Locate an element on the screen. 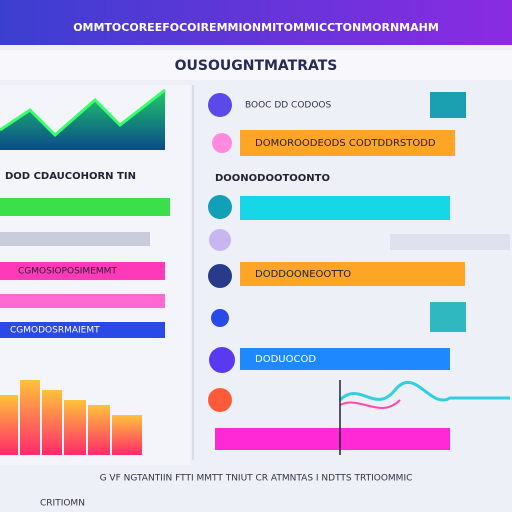 This screenshot has height=512, width=512. title-bar is located at coordinates (256, 65).